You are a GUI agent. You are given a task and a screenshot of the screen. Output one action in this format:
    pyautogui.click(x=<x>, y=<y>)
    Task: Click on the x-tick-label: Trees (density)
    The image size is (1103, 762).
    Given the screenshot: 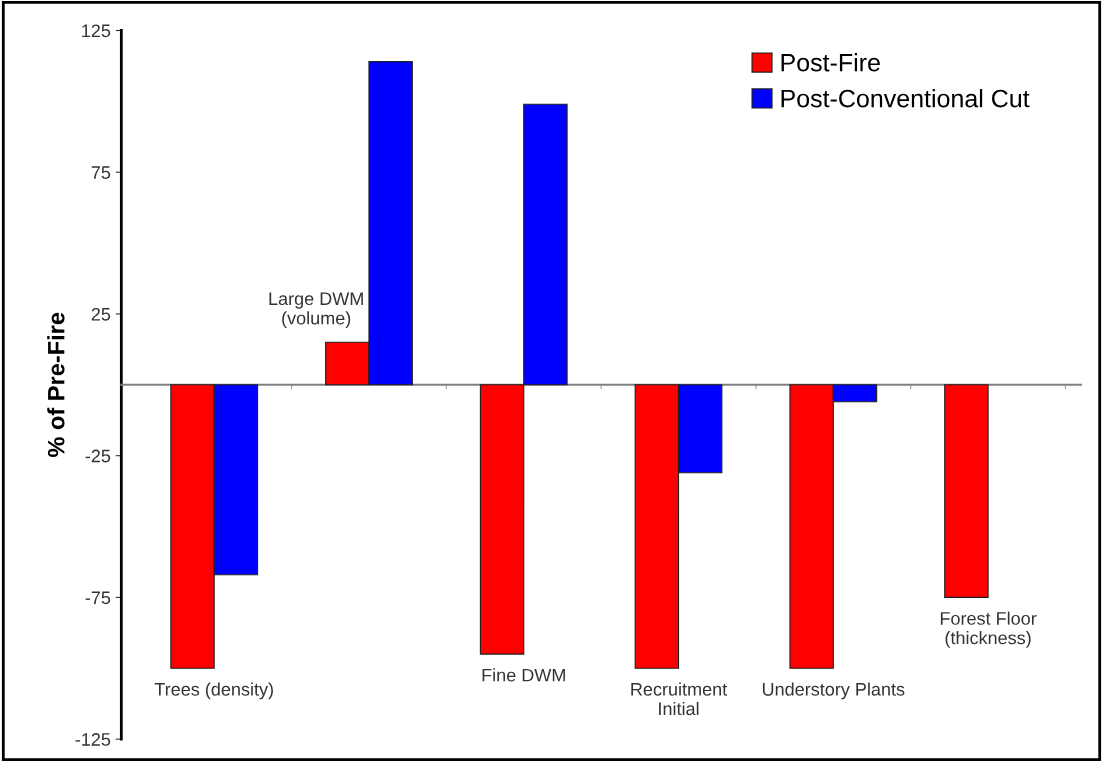 What is the action you would take?
    pyautogui.click(x=213, y=691)
    